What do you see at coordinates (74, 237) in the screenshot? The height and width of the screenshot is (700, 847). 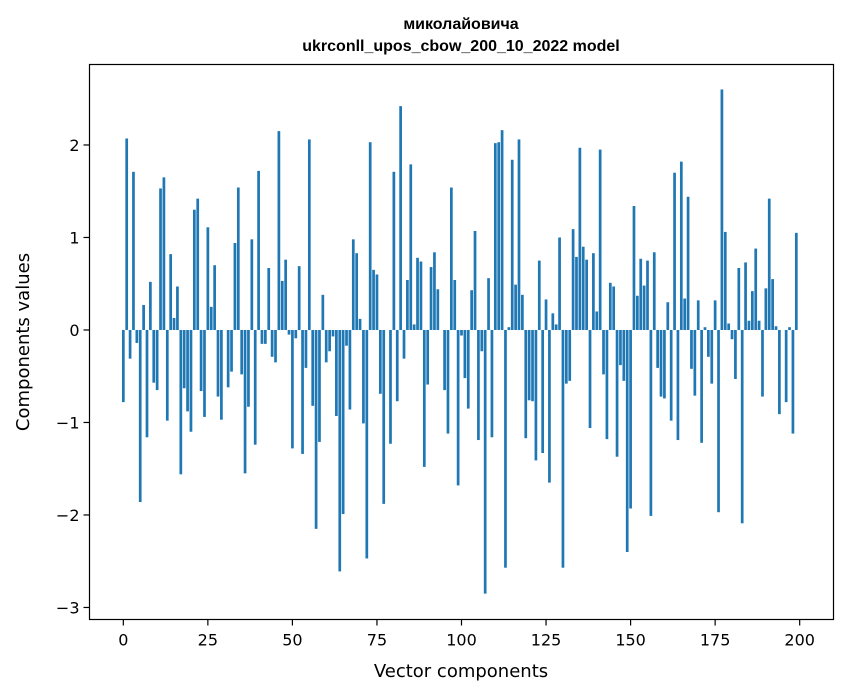 I see `y-tick-label: 1` at bounding box center [74, 237].